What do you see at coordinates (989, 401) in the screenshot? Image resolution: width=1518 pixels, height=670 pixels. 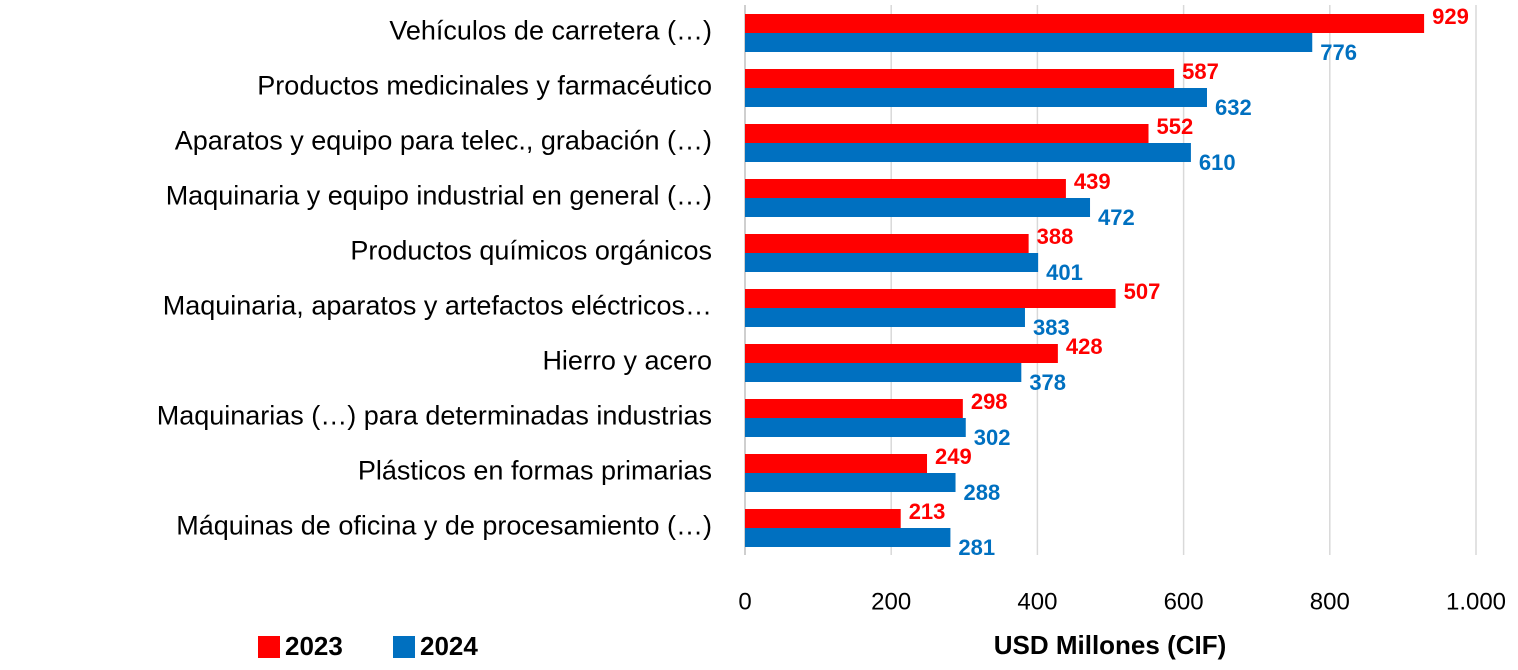 I see `data-label: 298` at bounding box center [989, 401].